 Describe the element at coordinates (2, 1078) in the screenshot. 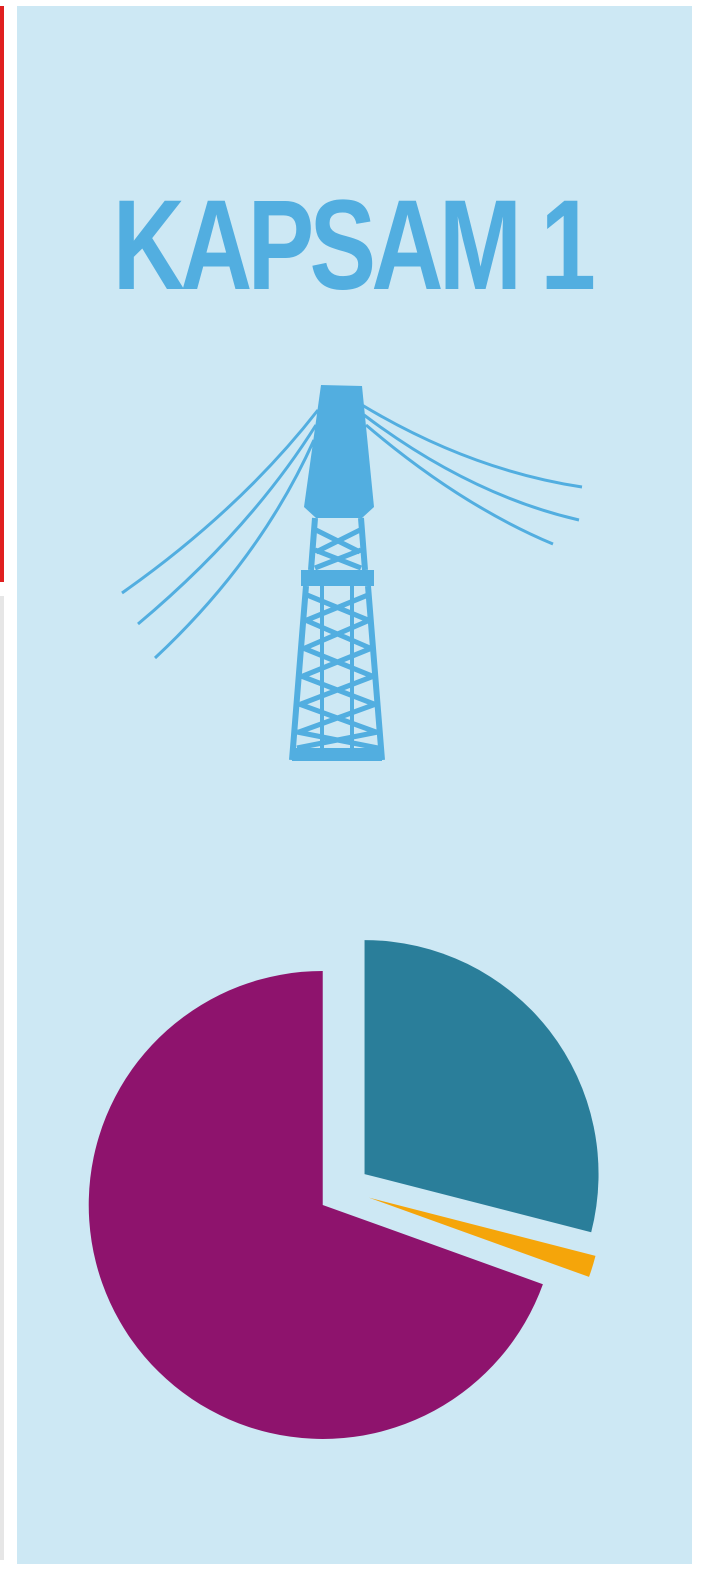

I see `grey-edge` at that location.